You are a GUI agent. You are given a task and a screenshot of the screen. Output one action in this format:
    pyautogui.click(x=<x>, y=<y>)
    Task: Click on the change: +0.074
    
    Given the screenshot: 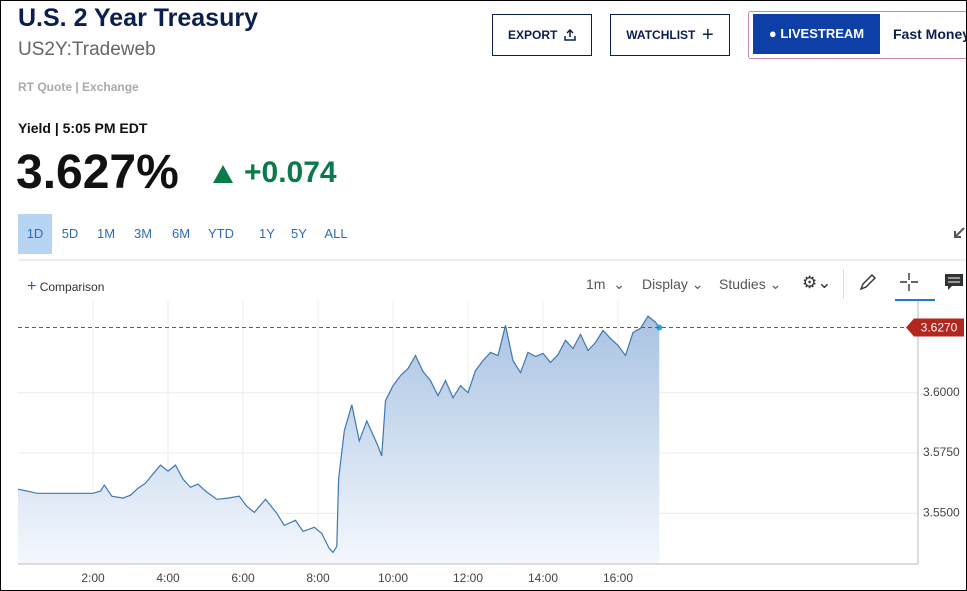 What is the action you would take?
    pyautogui.click(x=290, y=172)
    